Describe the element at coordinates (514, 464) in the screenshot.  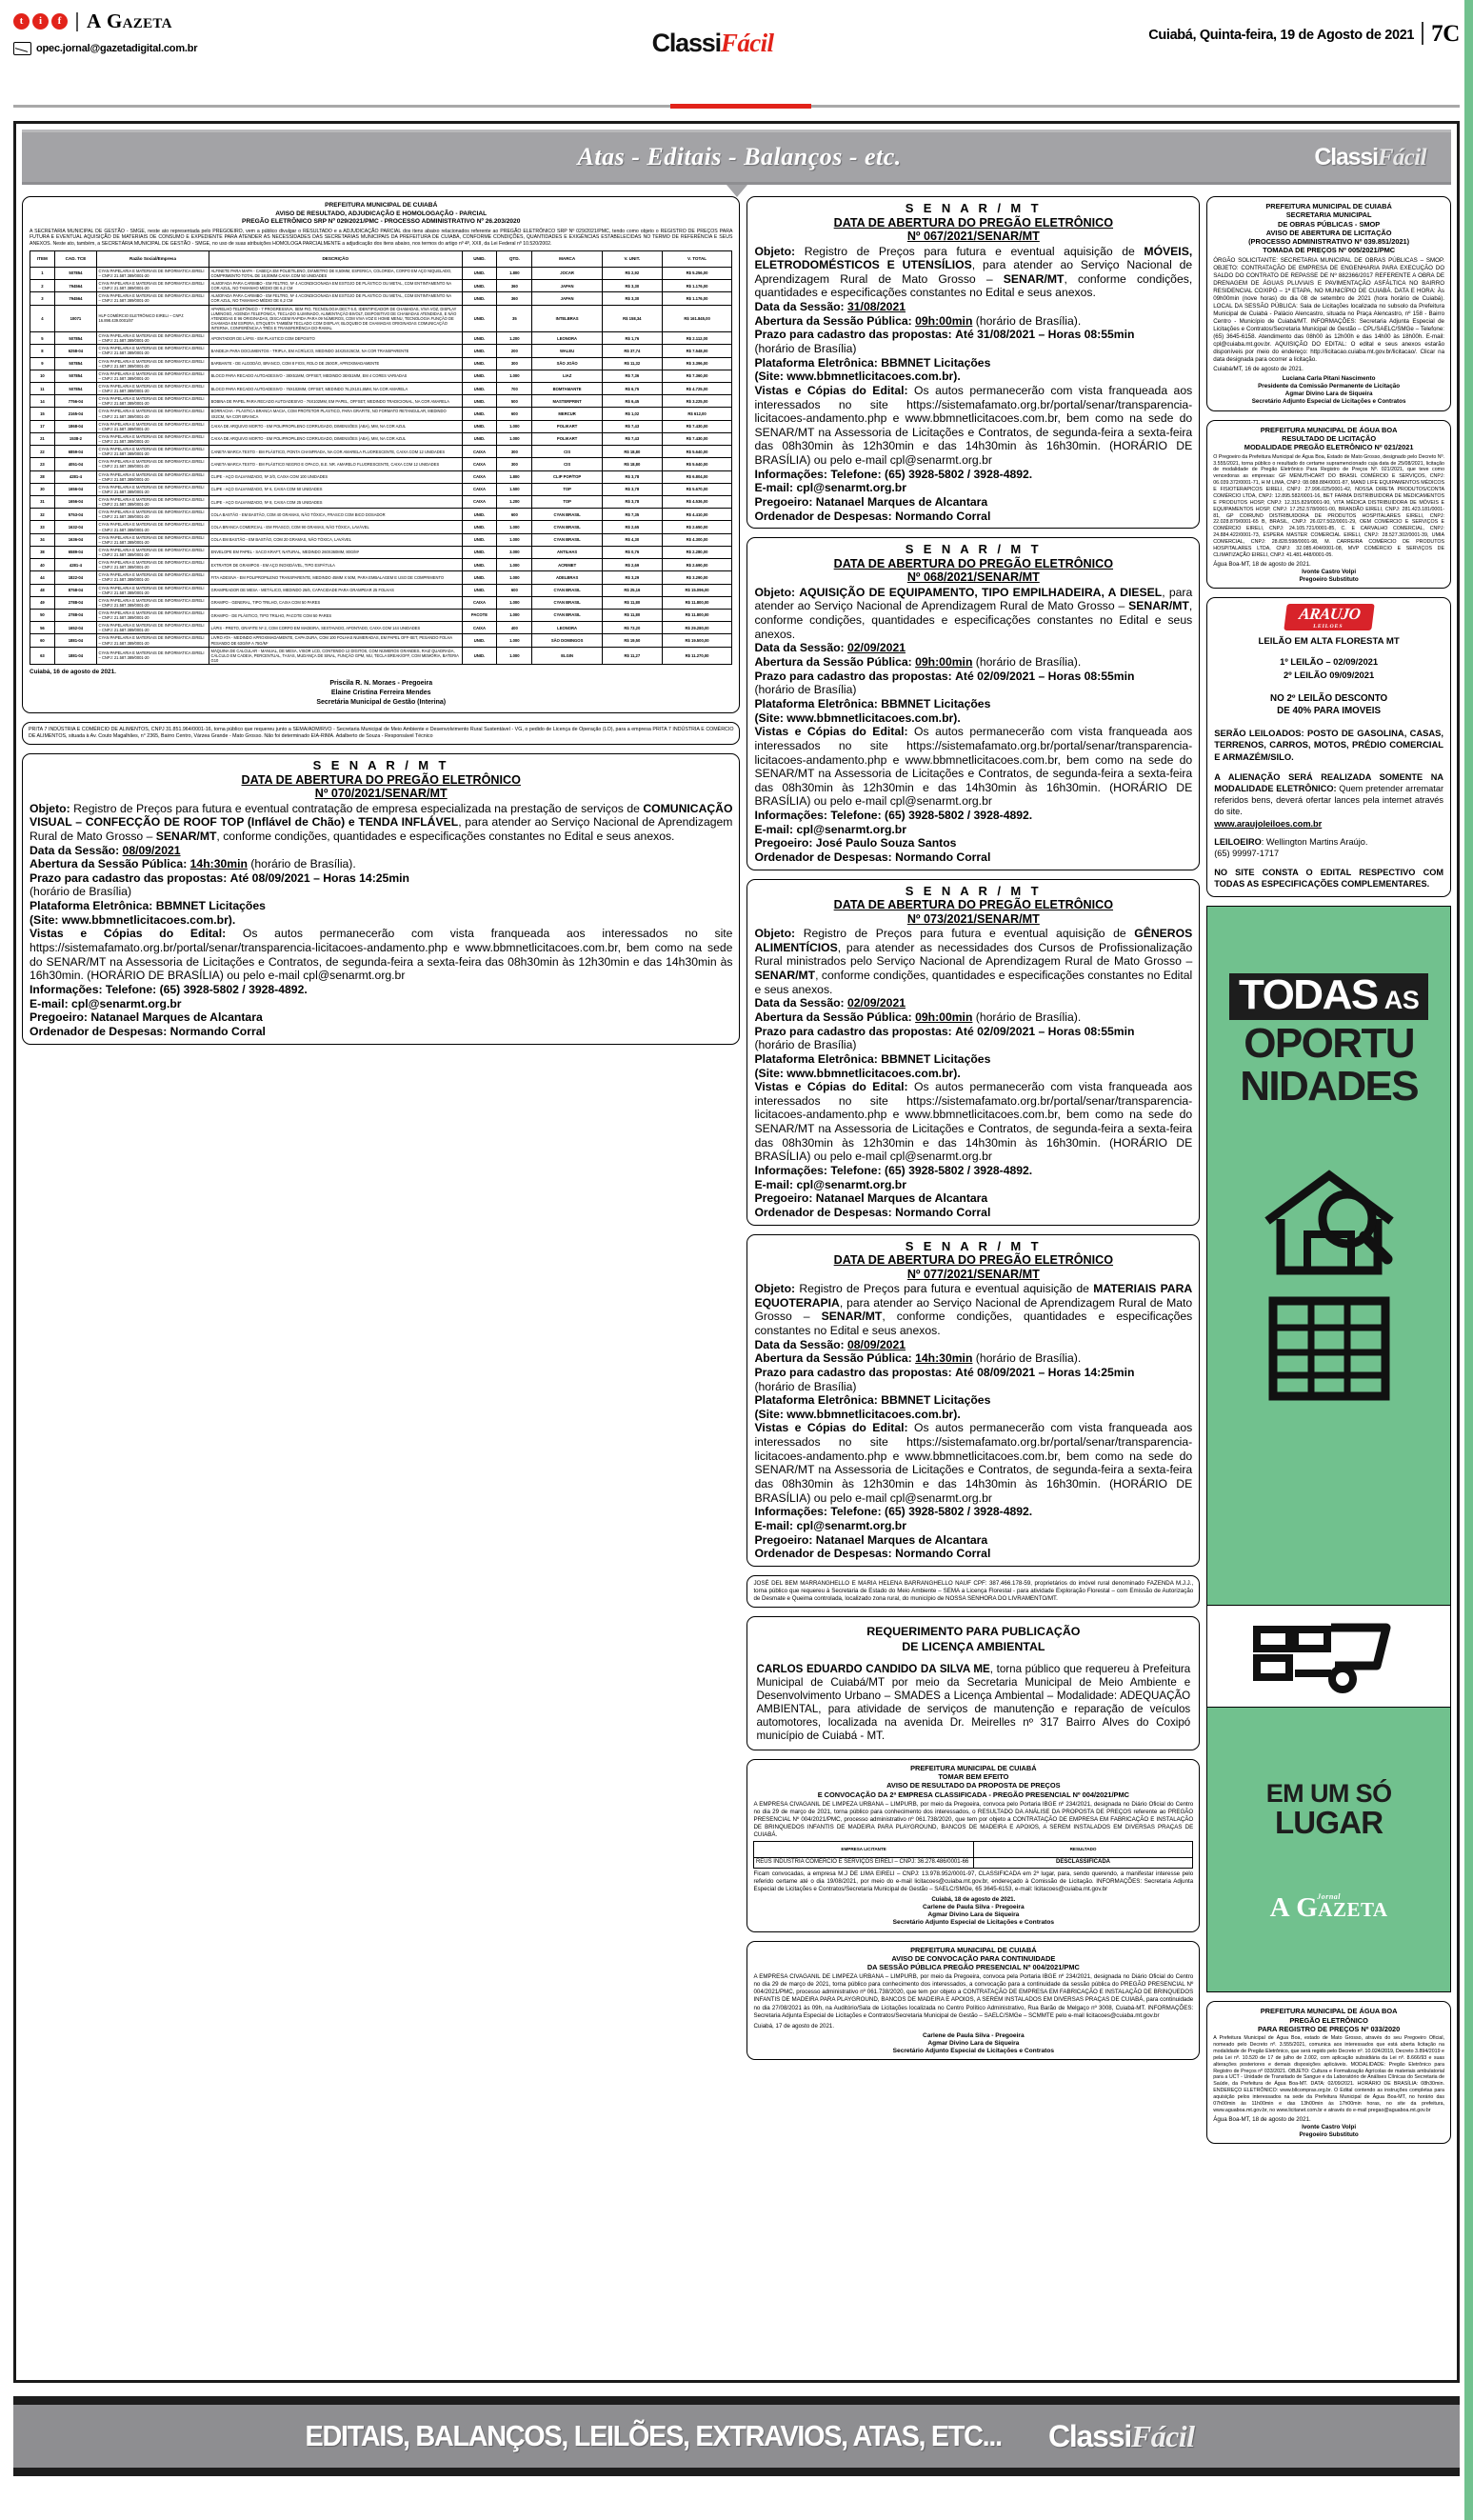
I see `table-cell: 300` at that location.